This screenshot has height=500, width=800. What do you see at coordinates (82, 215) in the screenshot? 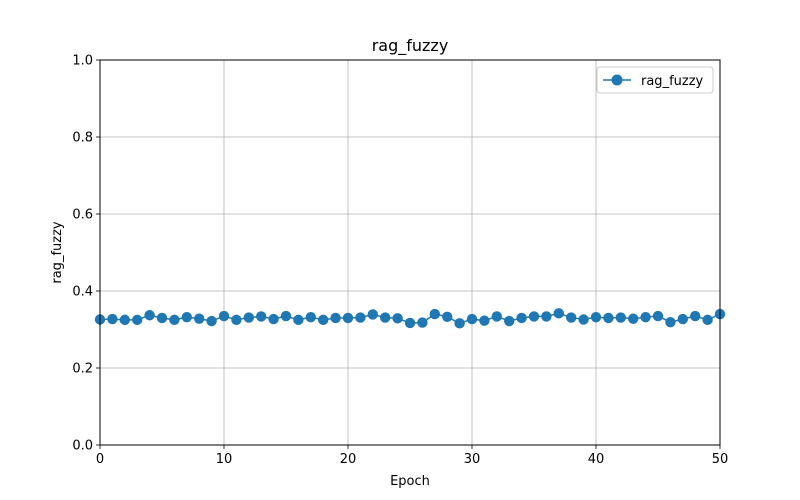
I see `y-tick-label: 0.6` at bounding box center [82, 215].